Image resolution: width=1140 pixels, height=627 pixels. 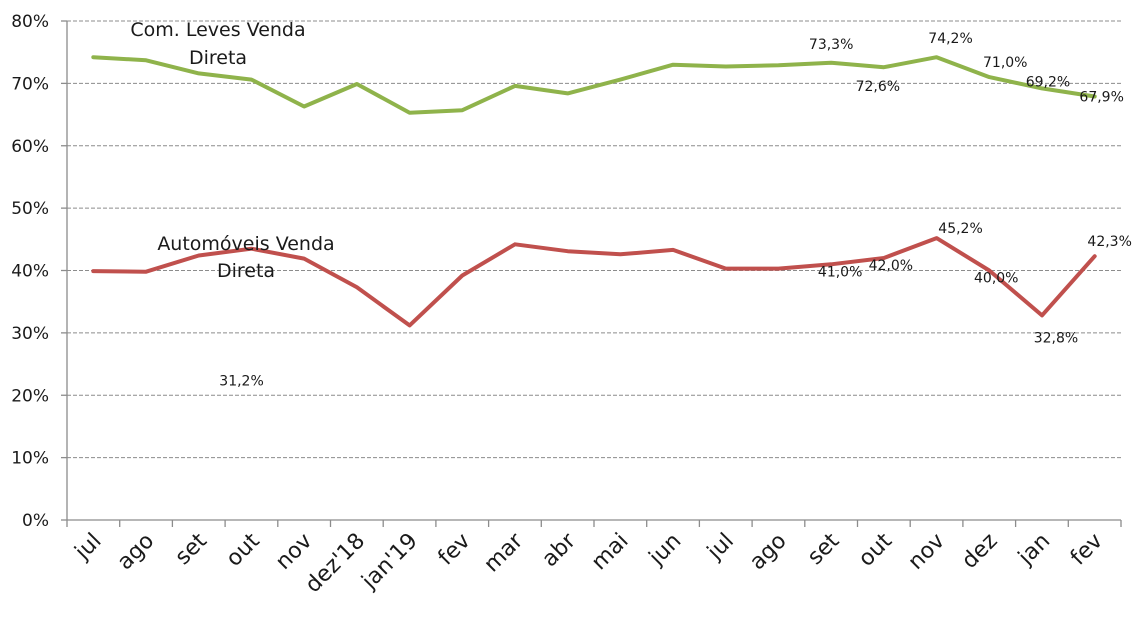 I want to click on data-label: 67,9%, so click(x=1101, y=97).